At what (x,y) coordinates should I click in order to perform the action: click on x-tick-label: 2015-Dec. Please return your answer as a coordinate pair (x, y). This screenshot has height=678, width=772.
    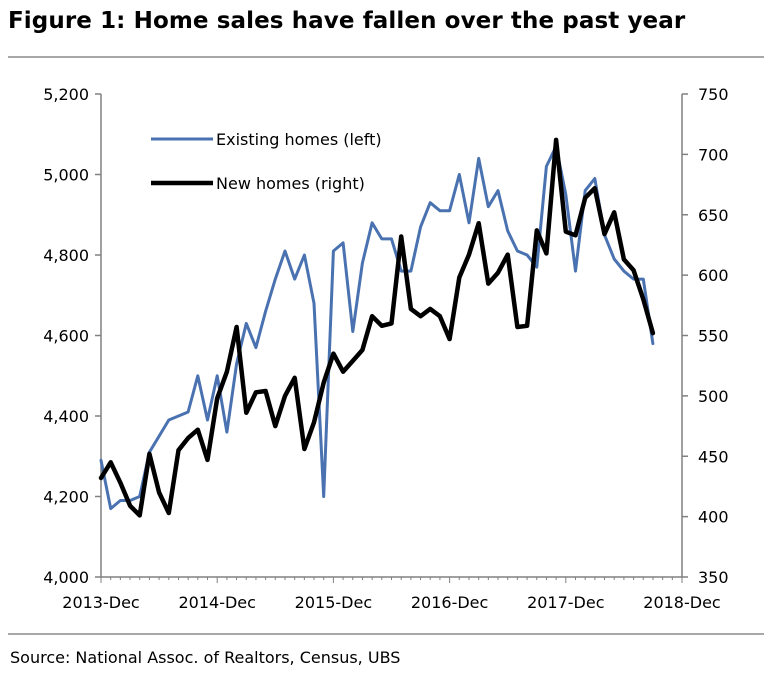
    Looking at the image, I should click on (333, 602).